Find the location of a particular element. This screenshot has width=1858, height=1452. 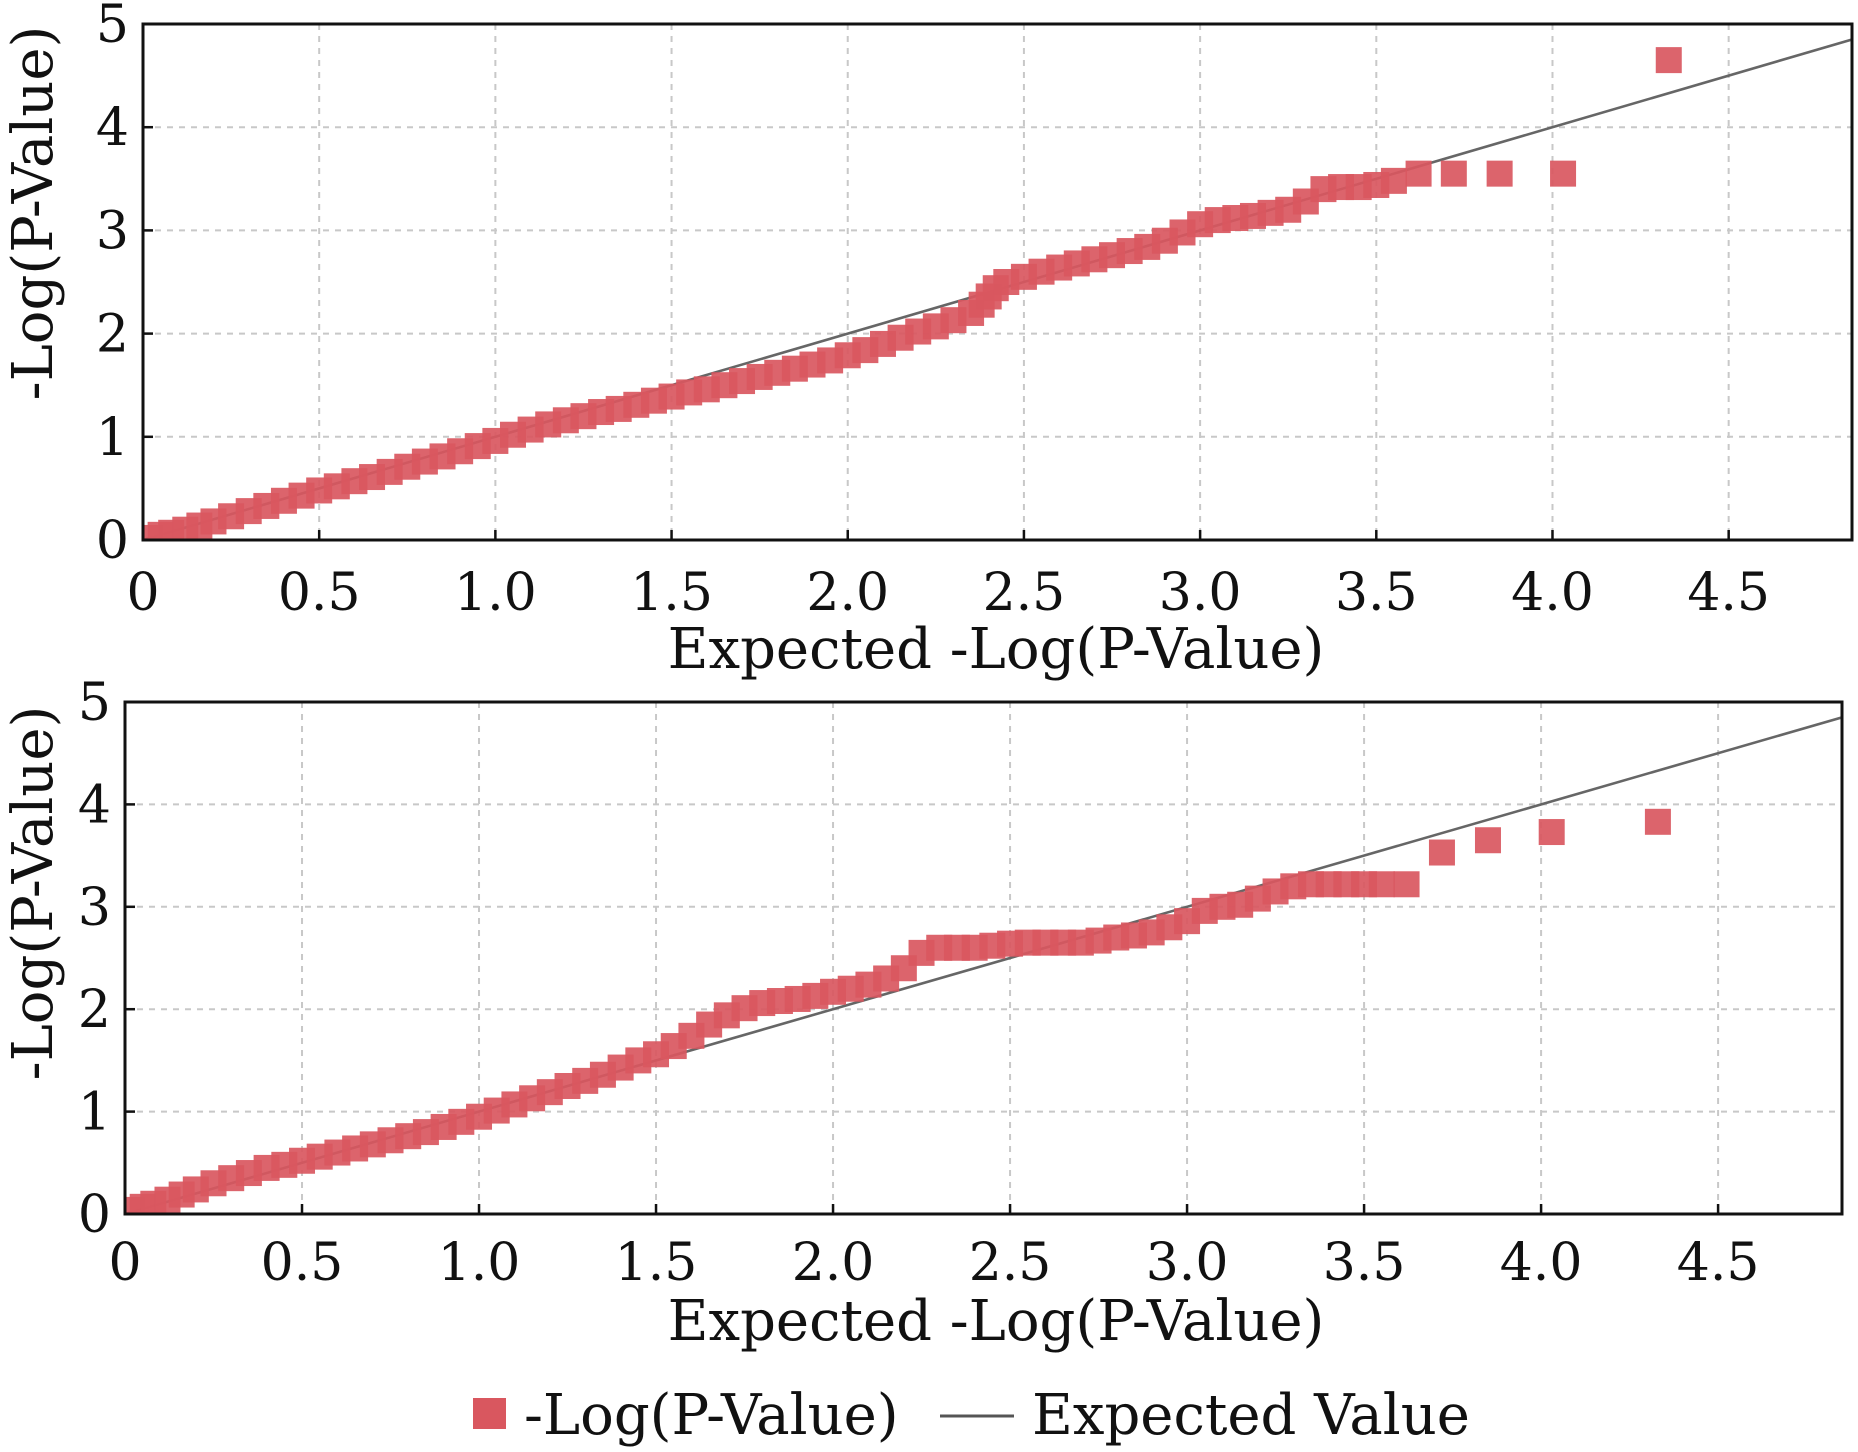

legend: -Log(P-Value) Expected Value is located at coordinates (971, 1415).